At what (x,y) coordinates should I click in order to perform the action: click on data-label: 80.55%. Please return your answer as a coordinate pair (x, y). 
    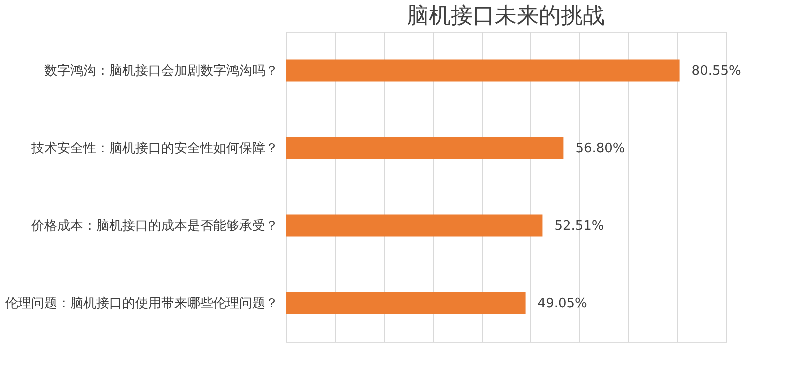
    Looking at the image, I should click on (717, 71).